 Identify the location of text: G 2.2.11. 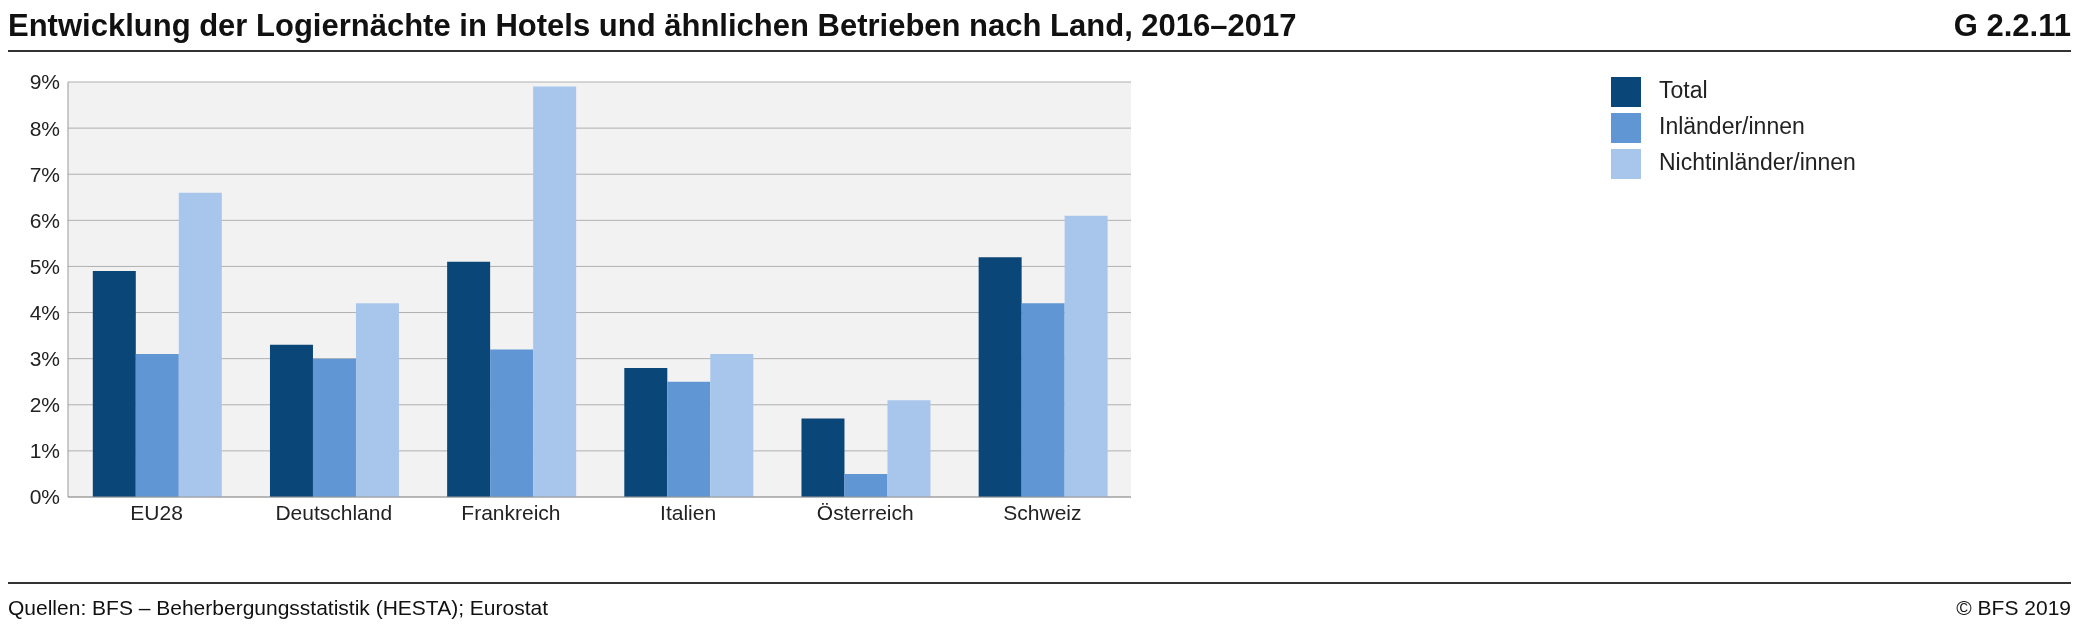
(2012, 26).